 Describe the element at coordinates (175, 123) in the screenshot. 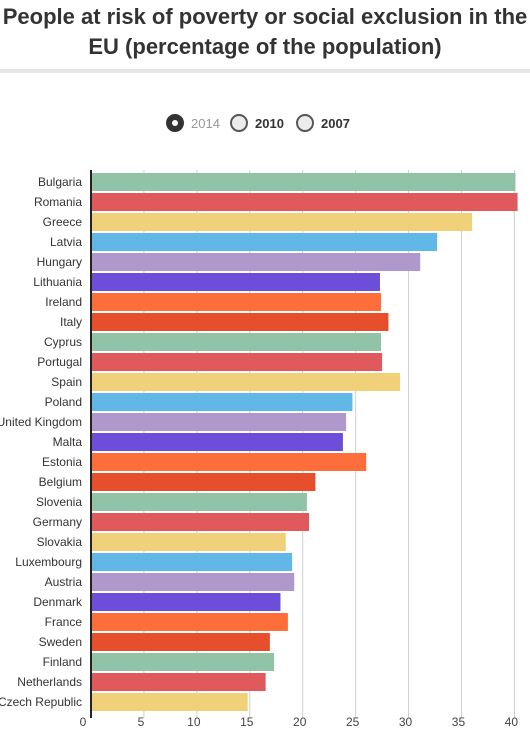

I see `radio-selected-icon` at that location.